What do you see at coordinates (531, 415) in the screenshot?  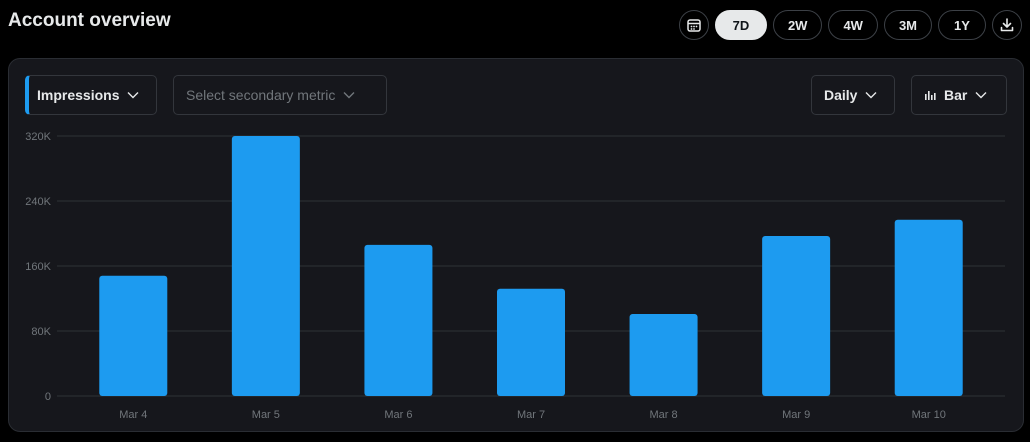 I see `x-tick-label: Mar 7` at bounding box center [531, 415].